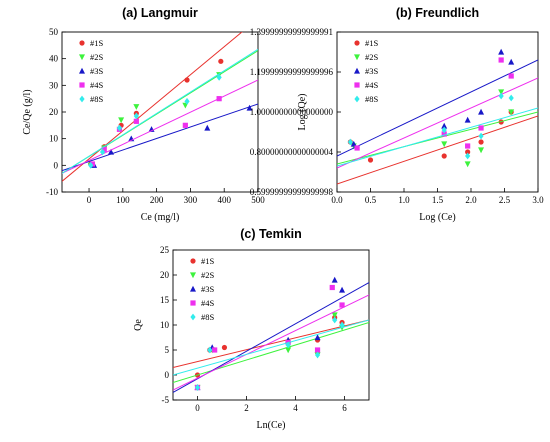  What do you see at coordinates (191, 200) in the screenshot?
I see `x-tick-label: 300` at bounding box center [191, 200].